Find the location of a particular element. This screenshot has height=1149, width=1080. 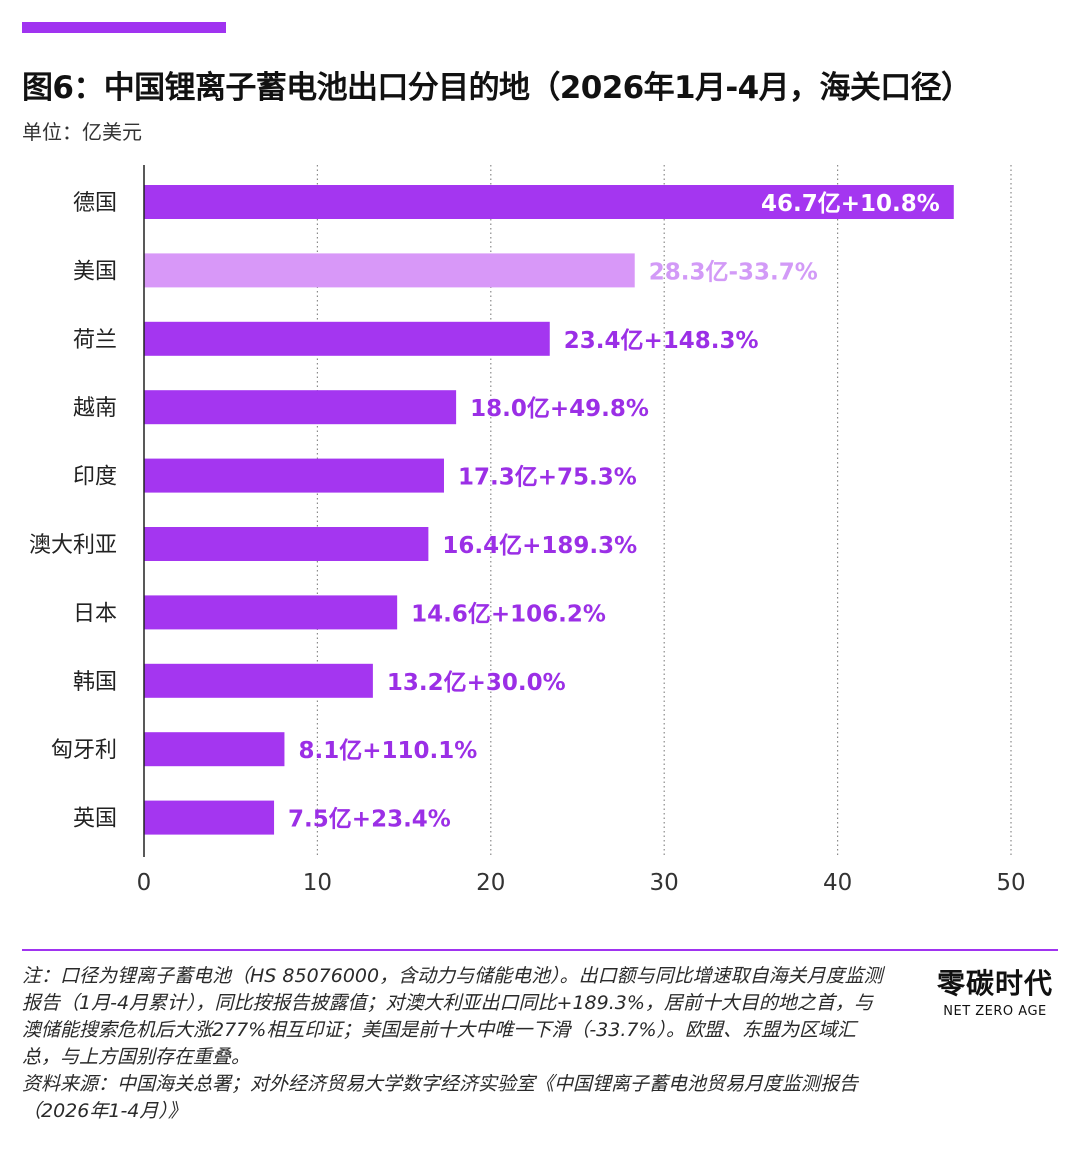

footer-divider is located at coordinates (540, 950).